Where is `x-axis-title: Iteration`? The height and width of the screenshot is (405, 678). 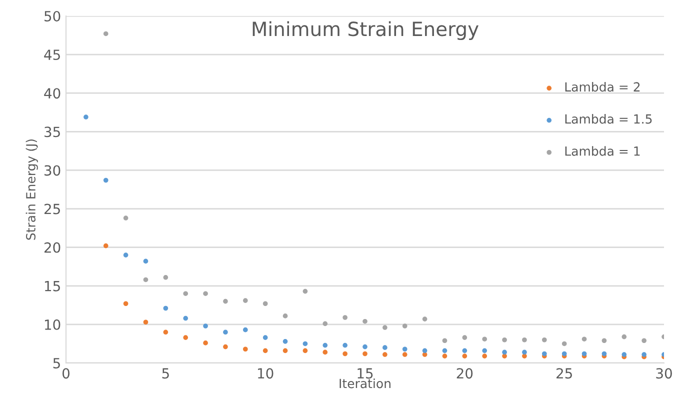
x-axis-title: Iteration is located at coordinates (365, 383).